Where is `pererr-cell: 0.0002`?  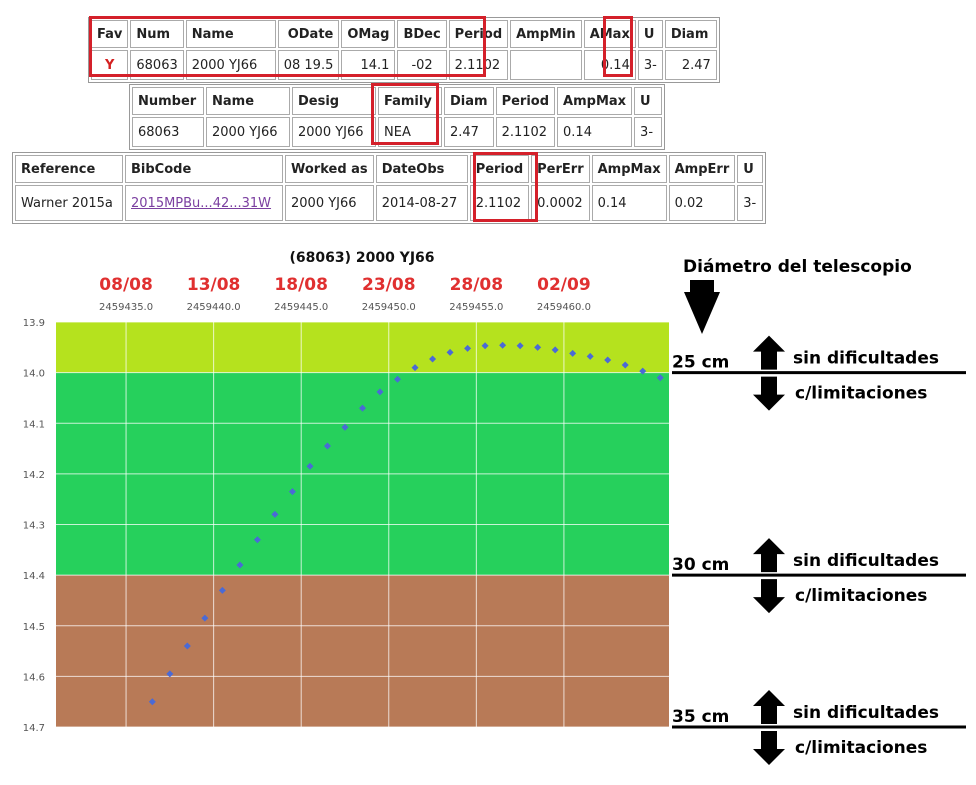
pererr-cell: 0.0002 is located at coordinates (560, 203).